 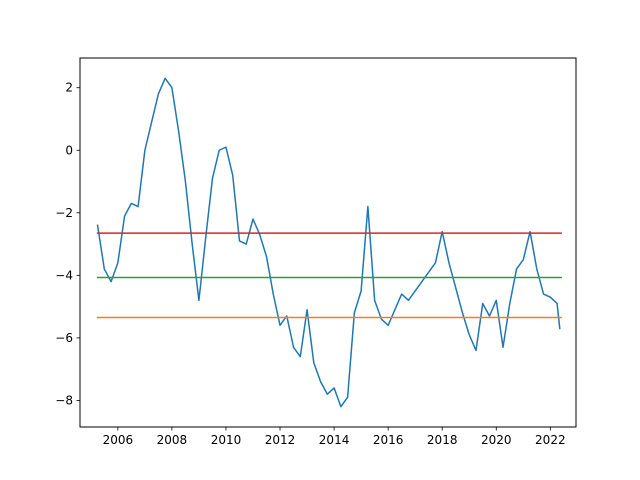 I want to click on x-axis: 2006 2008 2010 2012 2014 2016 2018 2020 2022, so click(x=334, y=437).